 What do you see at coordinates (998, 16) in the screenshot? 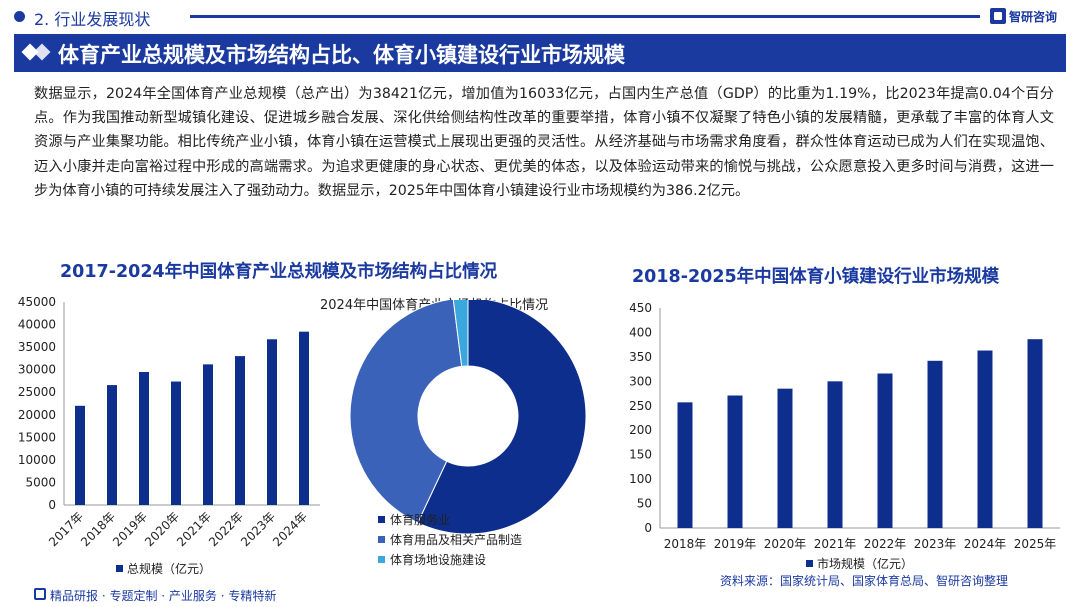
I see `logo-icon` at bounding box center [998, 16].